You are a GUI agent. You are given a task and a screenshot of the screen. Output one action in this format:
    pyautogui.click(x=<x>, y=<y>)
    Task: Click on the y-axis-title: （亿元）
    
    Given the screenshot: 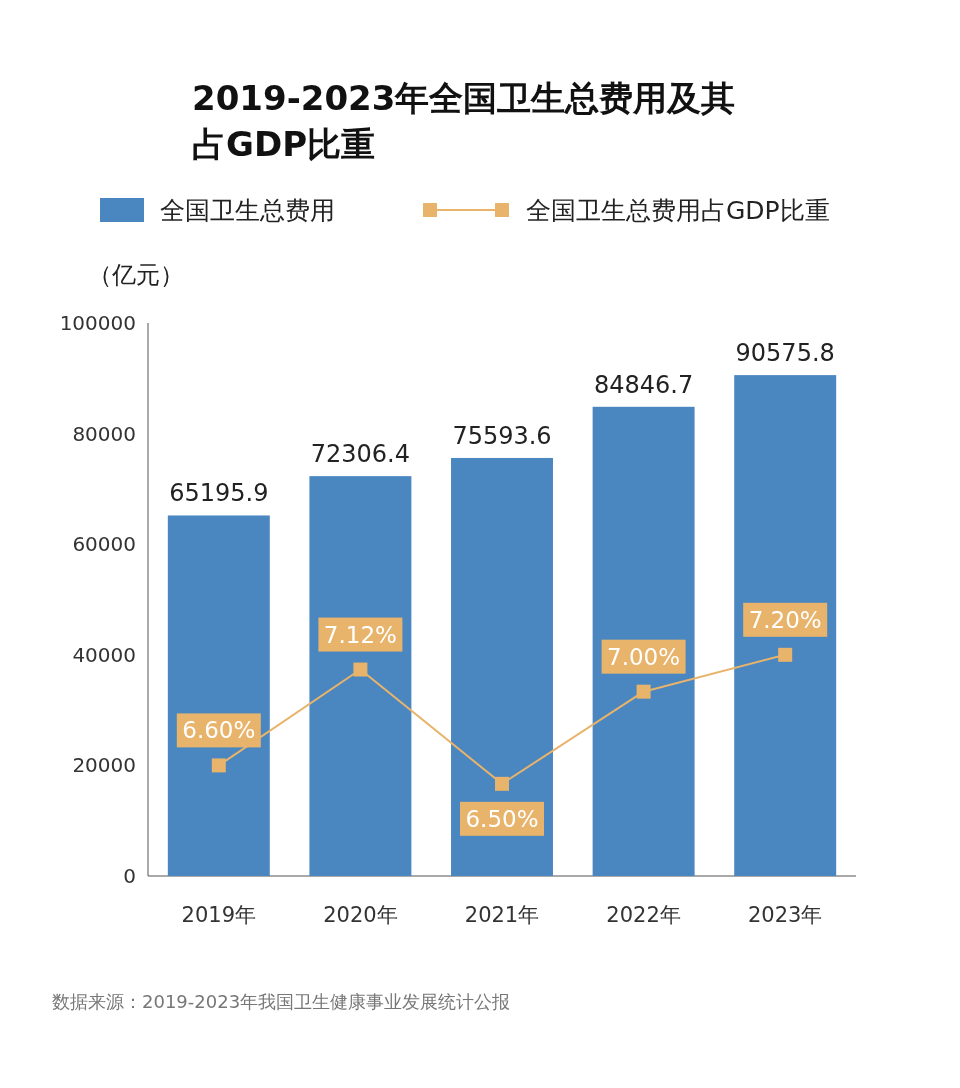 What is the action you would take?
    pyautogui.click(x=136, y=275)
    